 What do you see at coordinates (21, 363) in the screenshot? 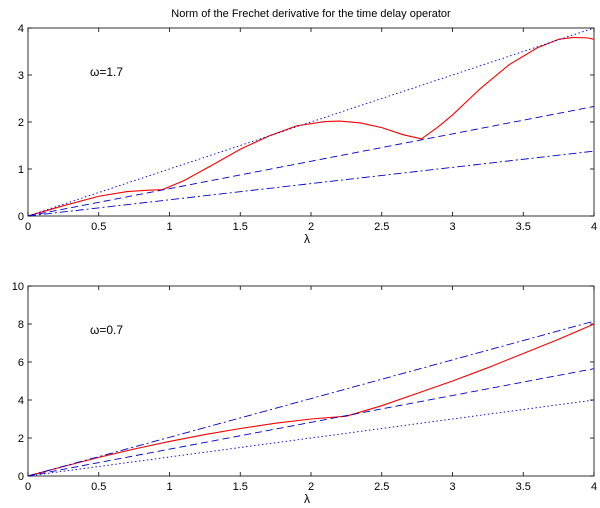
I see `y-tick-label: 6` at bounding box center [21, 363].